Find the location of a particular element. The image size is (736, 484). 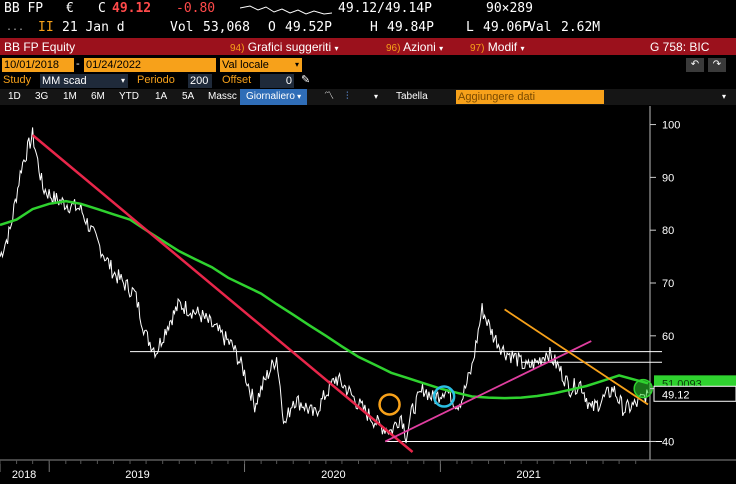

range-3g-button: 3G is located at coordinates (42, 96).